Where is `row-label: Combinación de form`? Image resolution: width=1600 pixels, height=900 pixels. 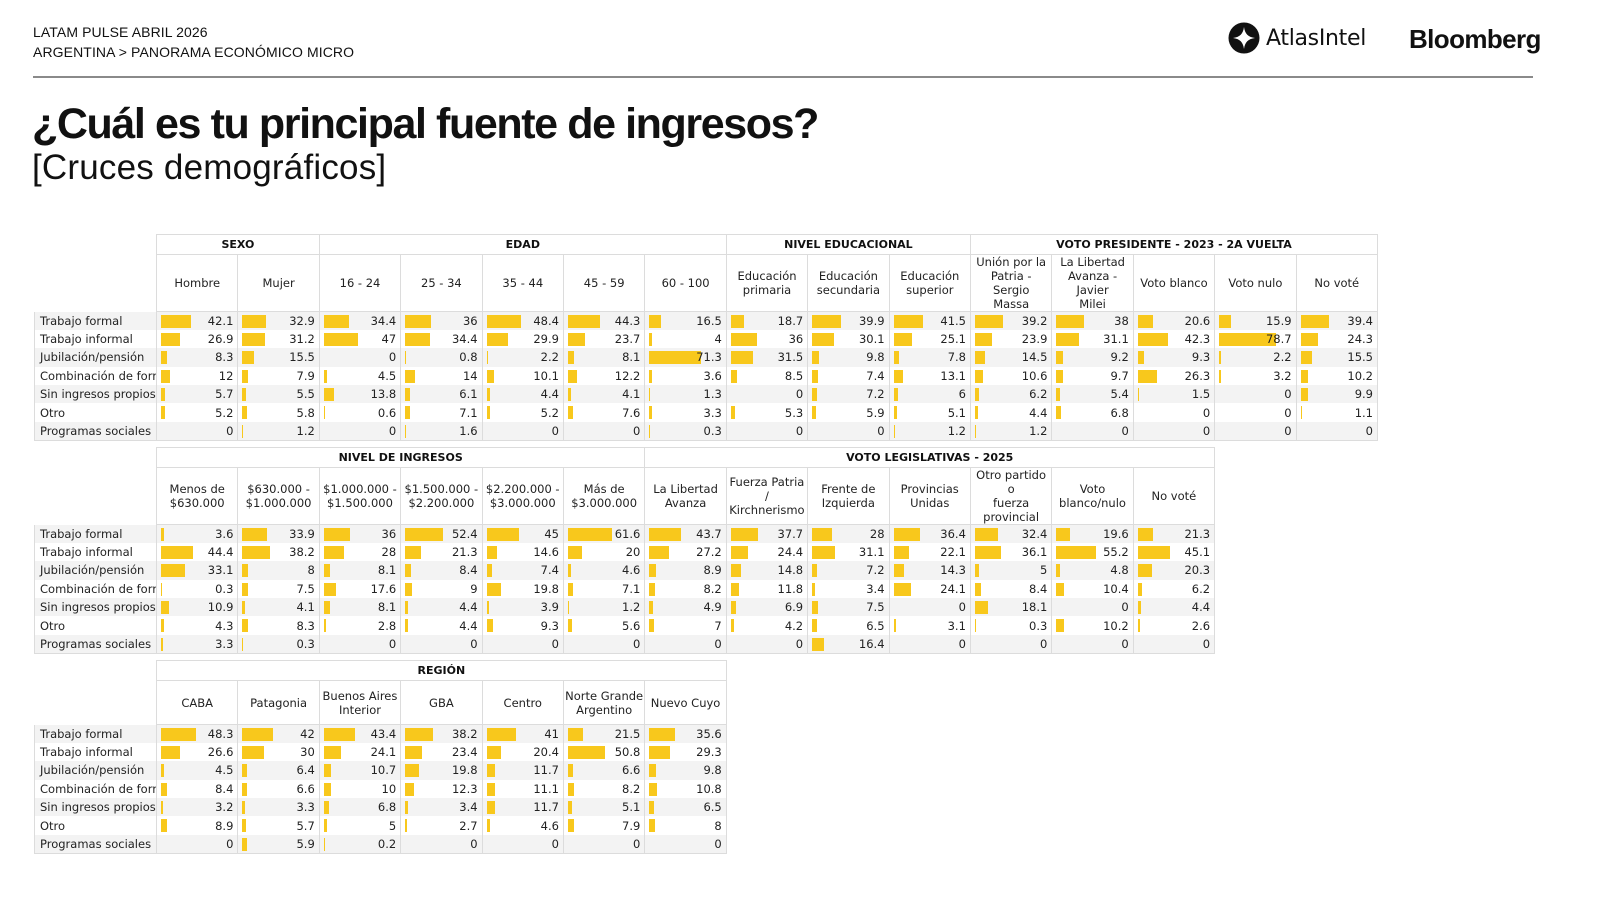
row-label: Combinación de form is located at coordinates (95, 376).